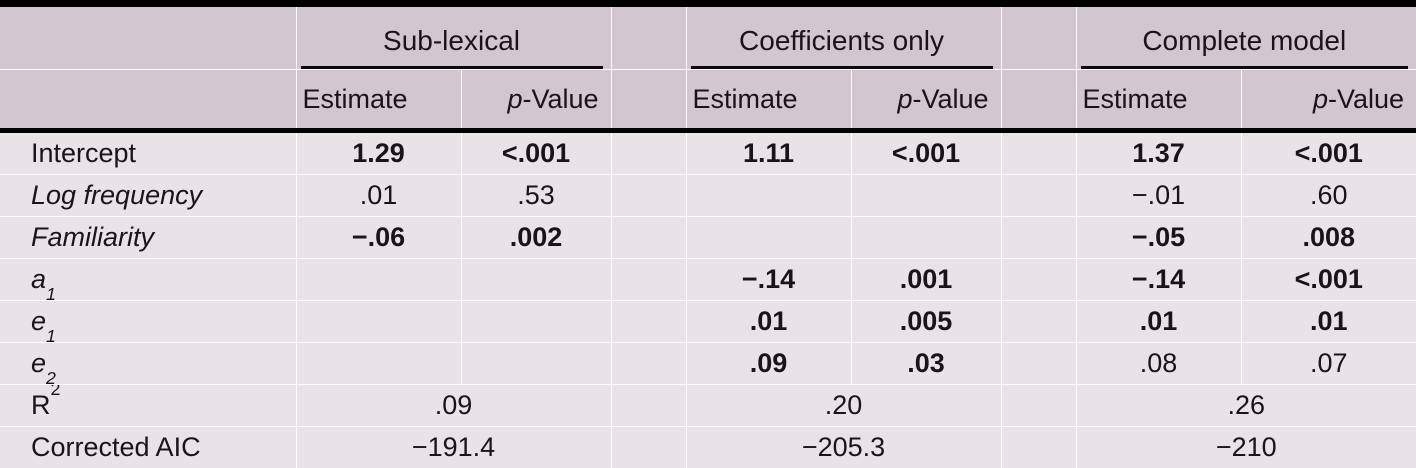 The height and width of the screenshot is (468, 1416). I want to click on table-cell: .008, so click(1328, 237).